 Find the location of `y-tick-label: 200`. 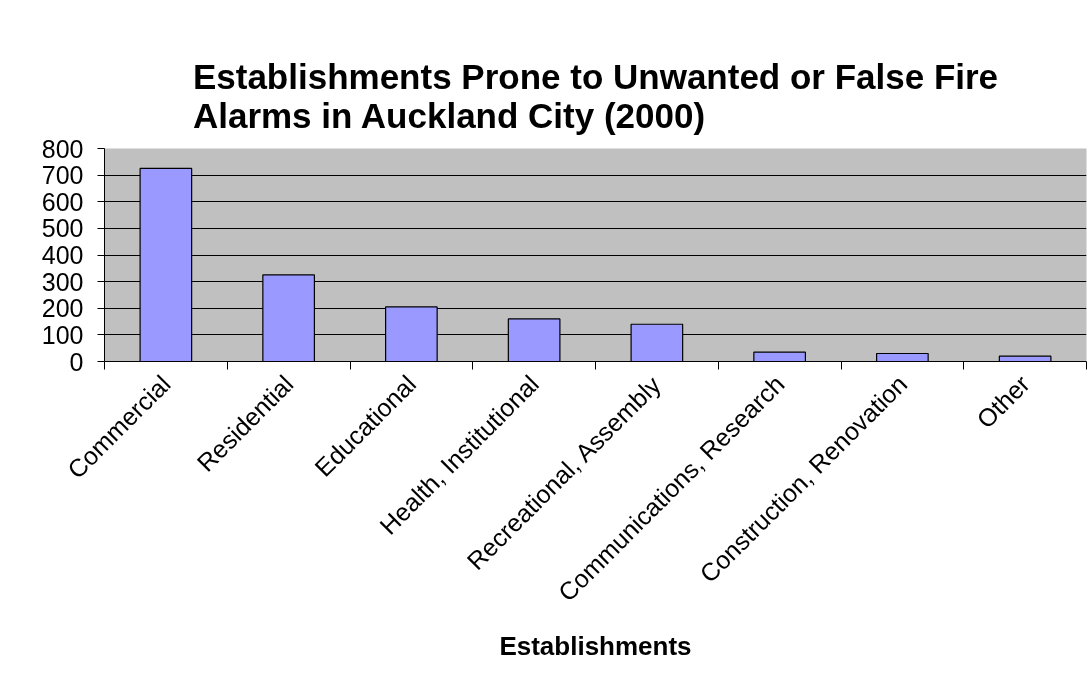

y-tick-label: 200 is located at coordinates (62, 308).